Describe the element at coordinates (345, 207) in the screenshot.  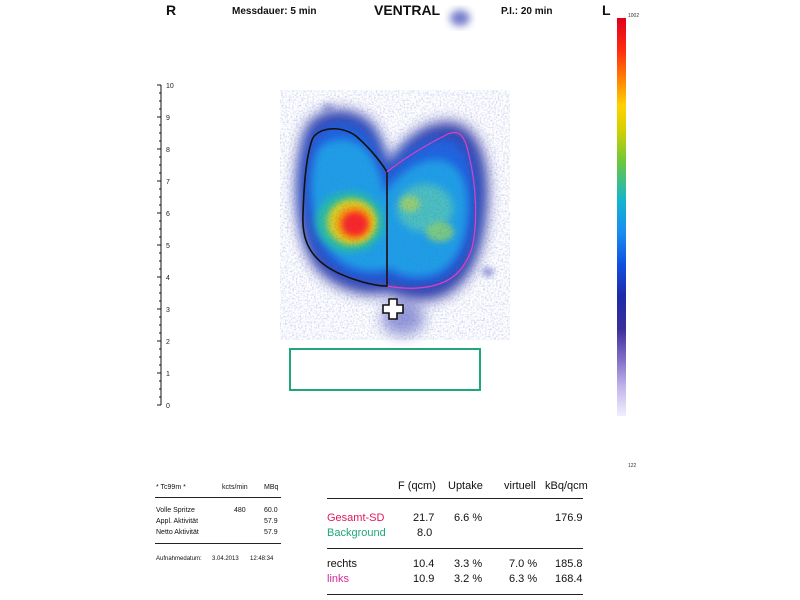
I see `roi-right-lobe` at that location.